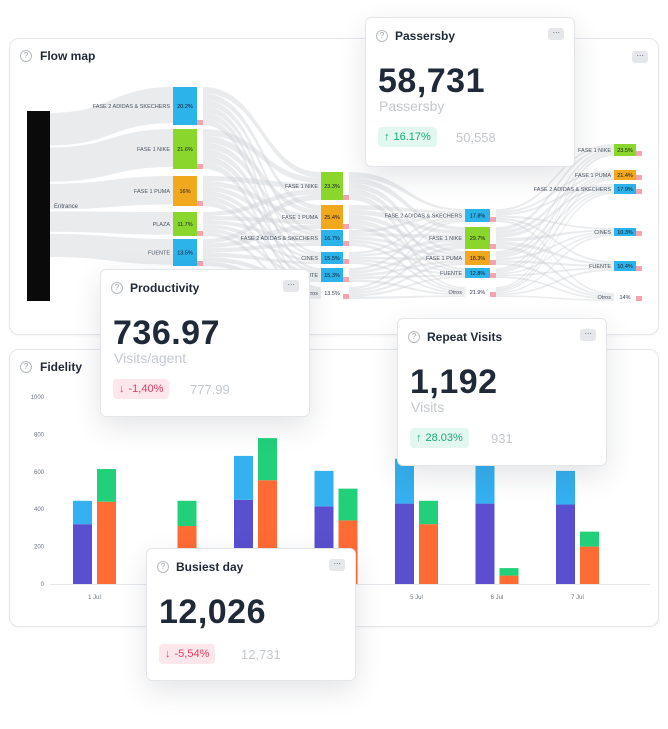  I want to click on busiest-day-card: ? Busiest day ··· 12,026 ↓ -5,54% 12,731, so click(251, 614).